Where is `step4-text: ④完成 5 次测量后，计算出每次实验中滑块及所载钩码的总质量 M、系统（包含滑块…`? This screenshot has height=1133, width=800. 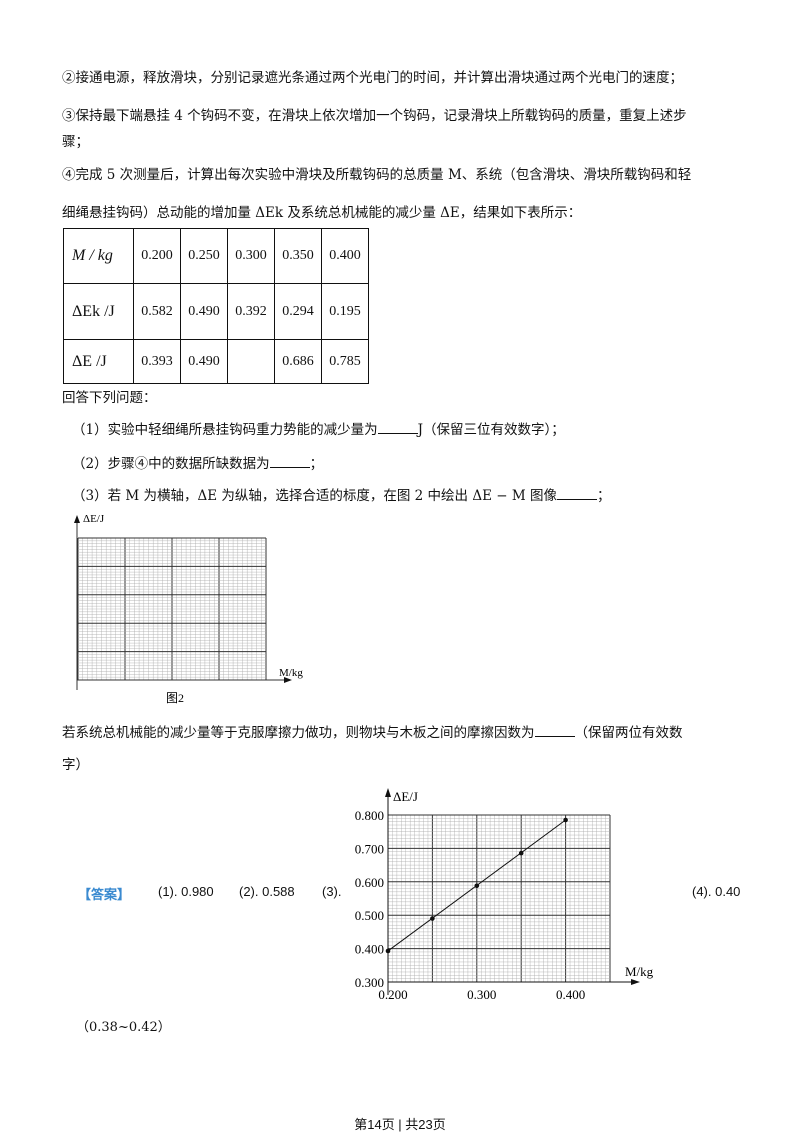
step4-text: ④完成 5 次测量后，计算出每次实验中滑块及所载钩码的总质量 M、系统（包含滑块… is located at coordinates (377, 175).